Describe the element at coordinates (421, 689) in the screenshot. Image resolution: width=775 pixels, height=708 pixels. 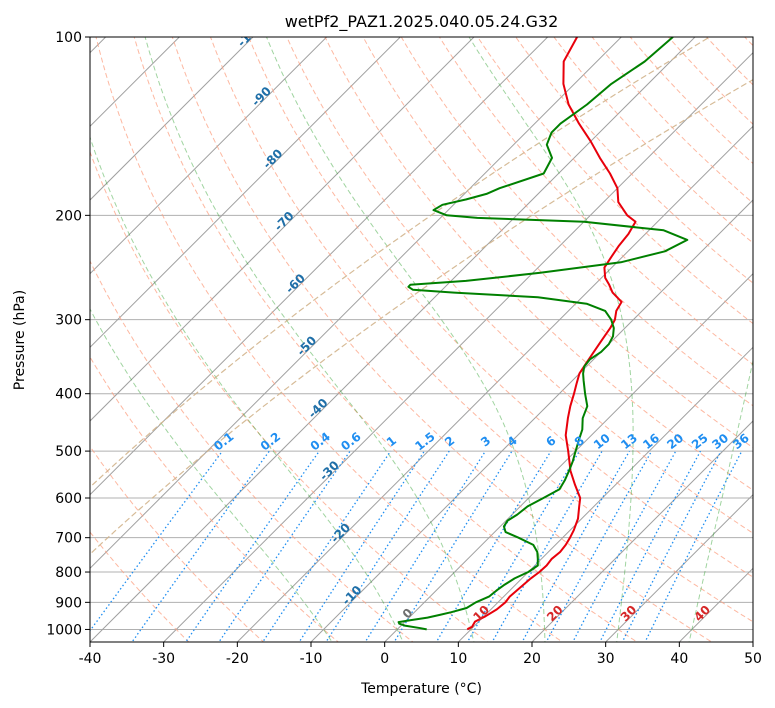
I see `x-axis-label: Temperature (°C)` at that location.